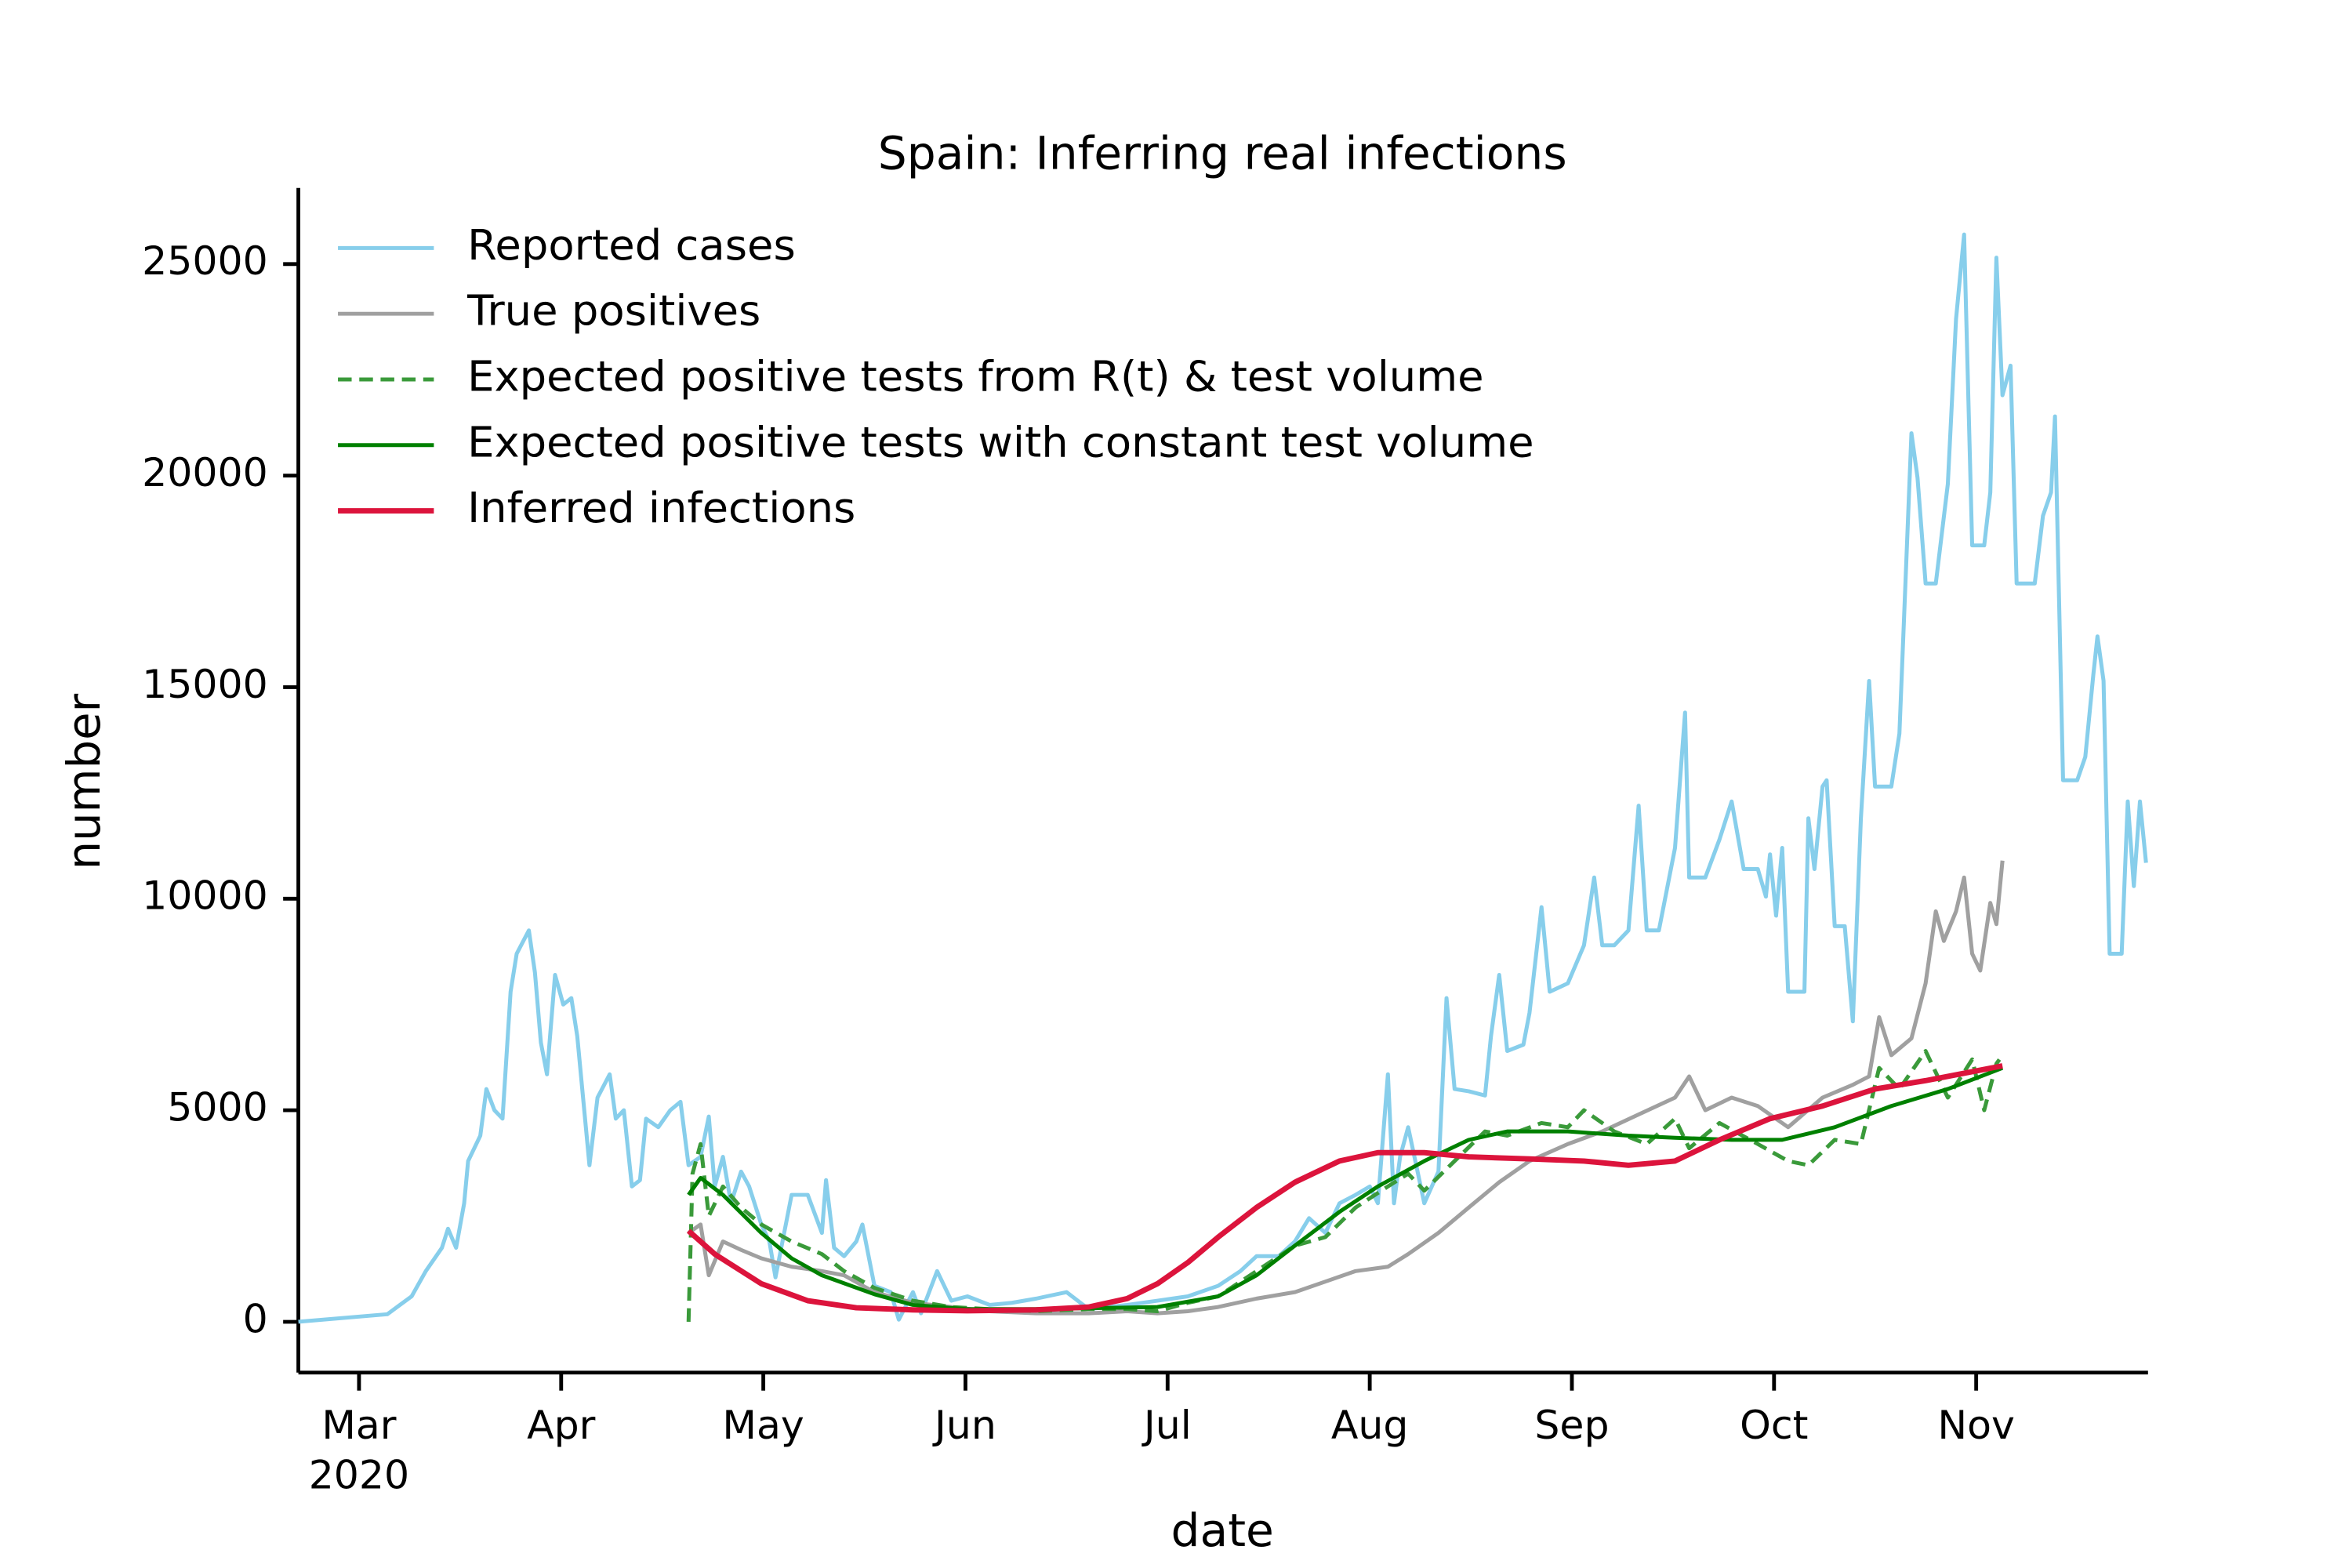 This screenshot has height=1568, width=2352. Describe the element at coordinates (205, 684) in the screenshot. I see `y-tick-label: 15000` at that location.